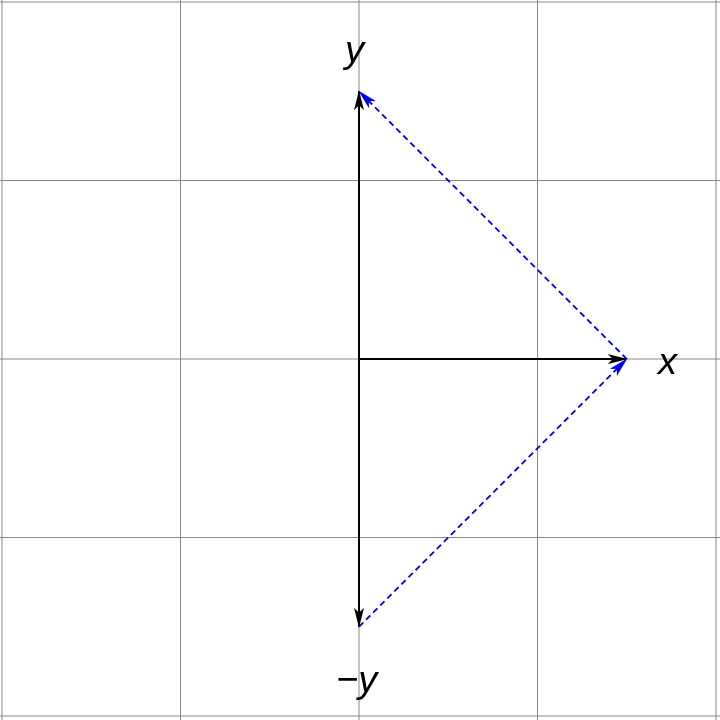  Describe the element at coordinates (357, 680) in the screenshot. I see `neg-y-axis-label: −y` at that location.